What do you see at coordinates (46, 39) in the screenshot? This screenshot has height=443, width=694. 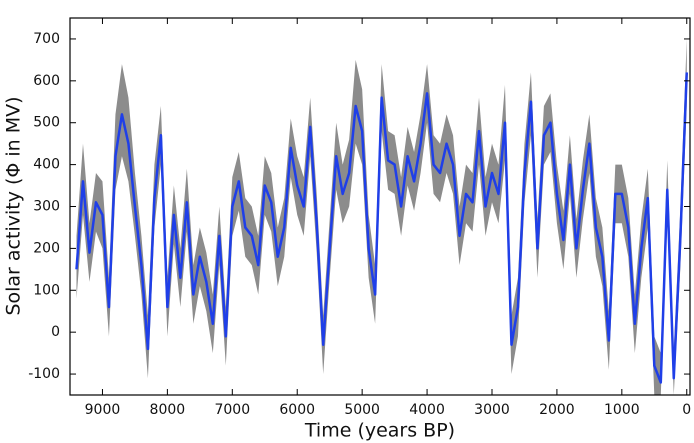 I see `y-tick-label: 700` at bounding box center [46, 39].